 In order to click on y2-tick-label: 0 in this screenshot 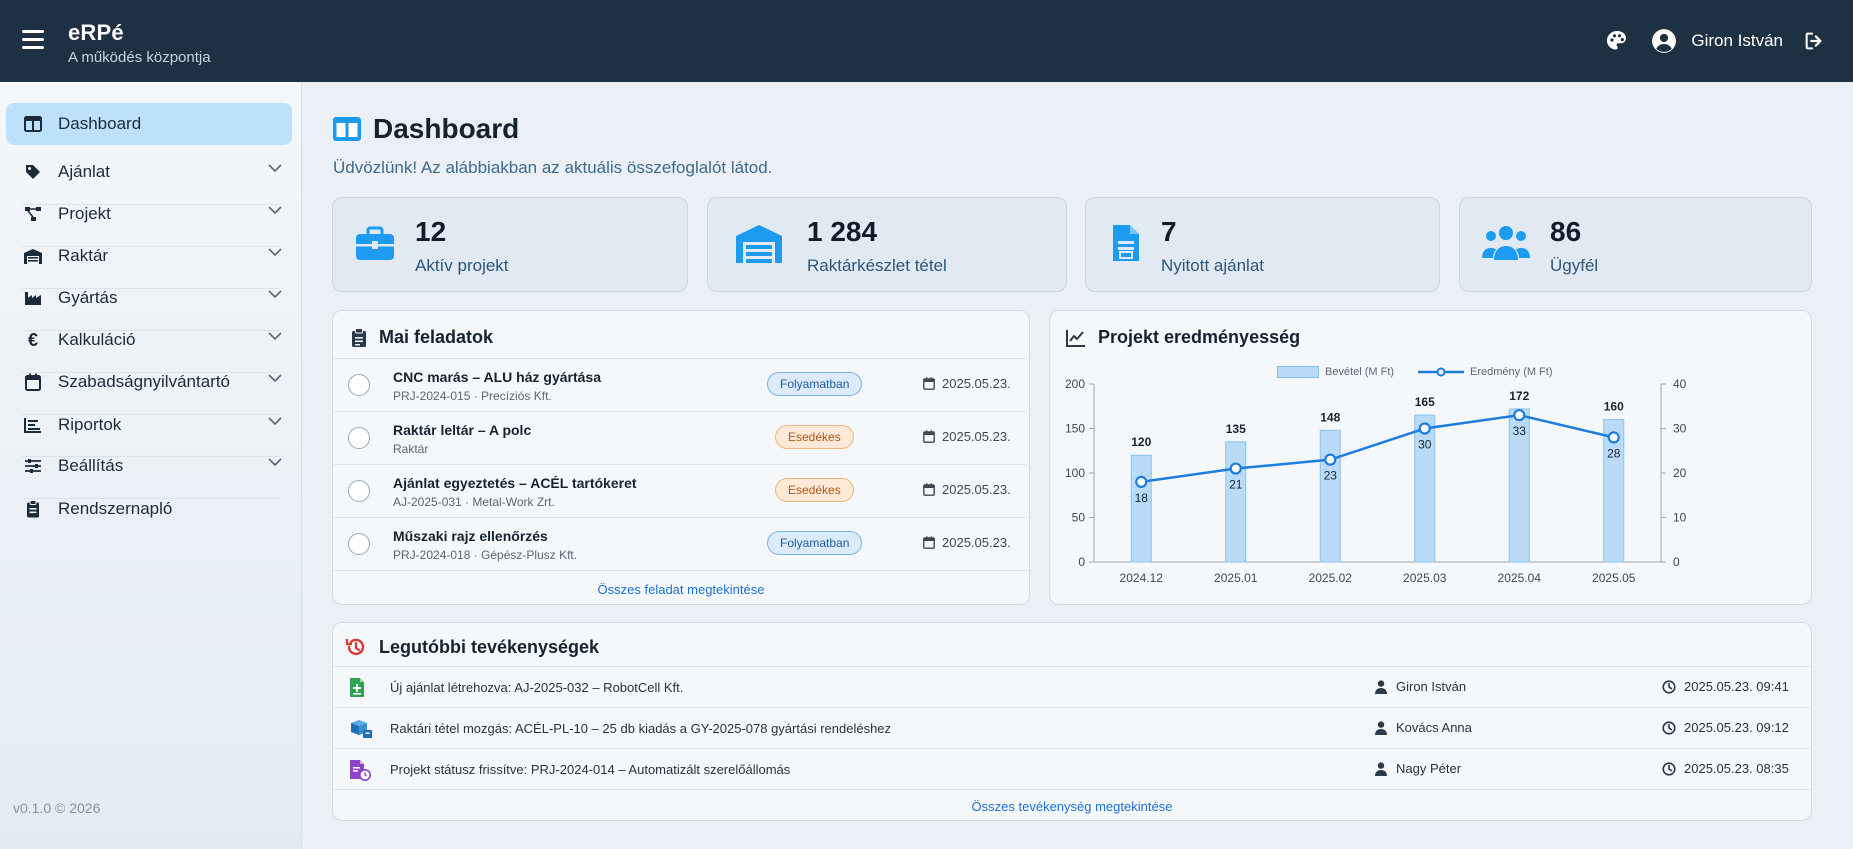, I will do `click(1676, 562)`.